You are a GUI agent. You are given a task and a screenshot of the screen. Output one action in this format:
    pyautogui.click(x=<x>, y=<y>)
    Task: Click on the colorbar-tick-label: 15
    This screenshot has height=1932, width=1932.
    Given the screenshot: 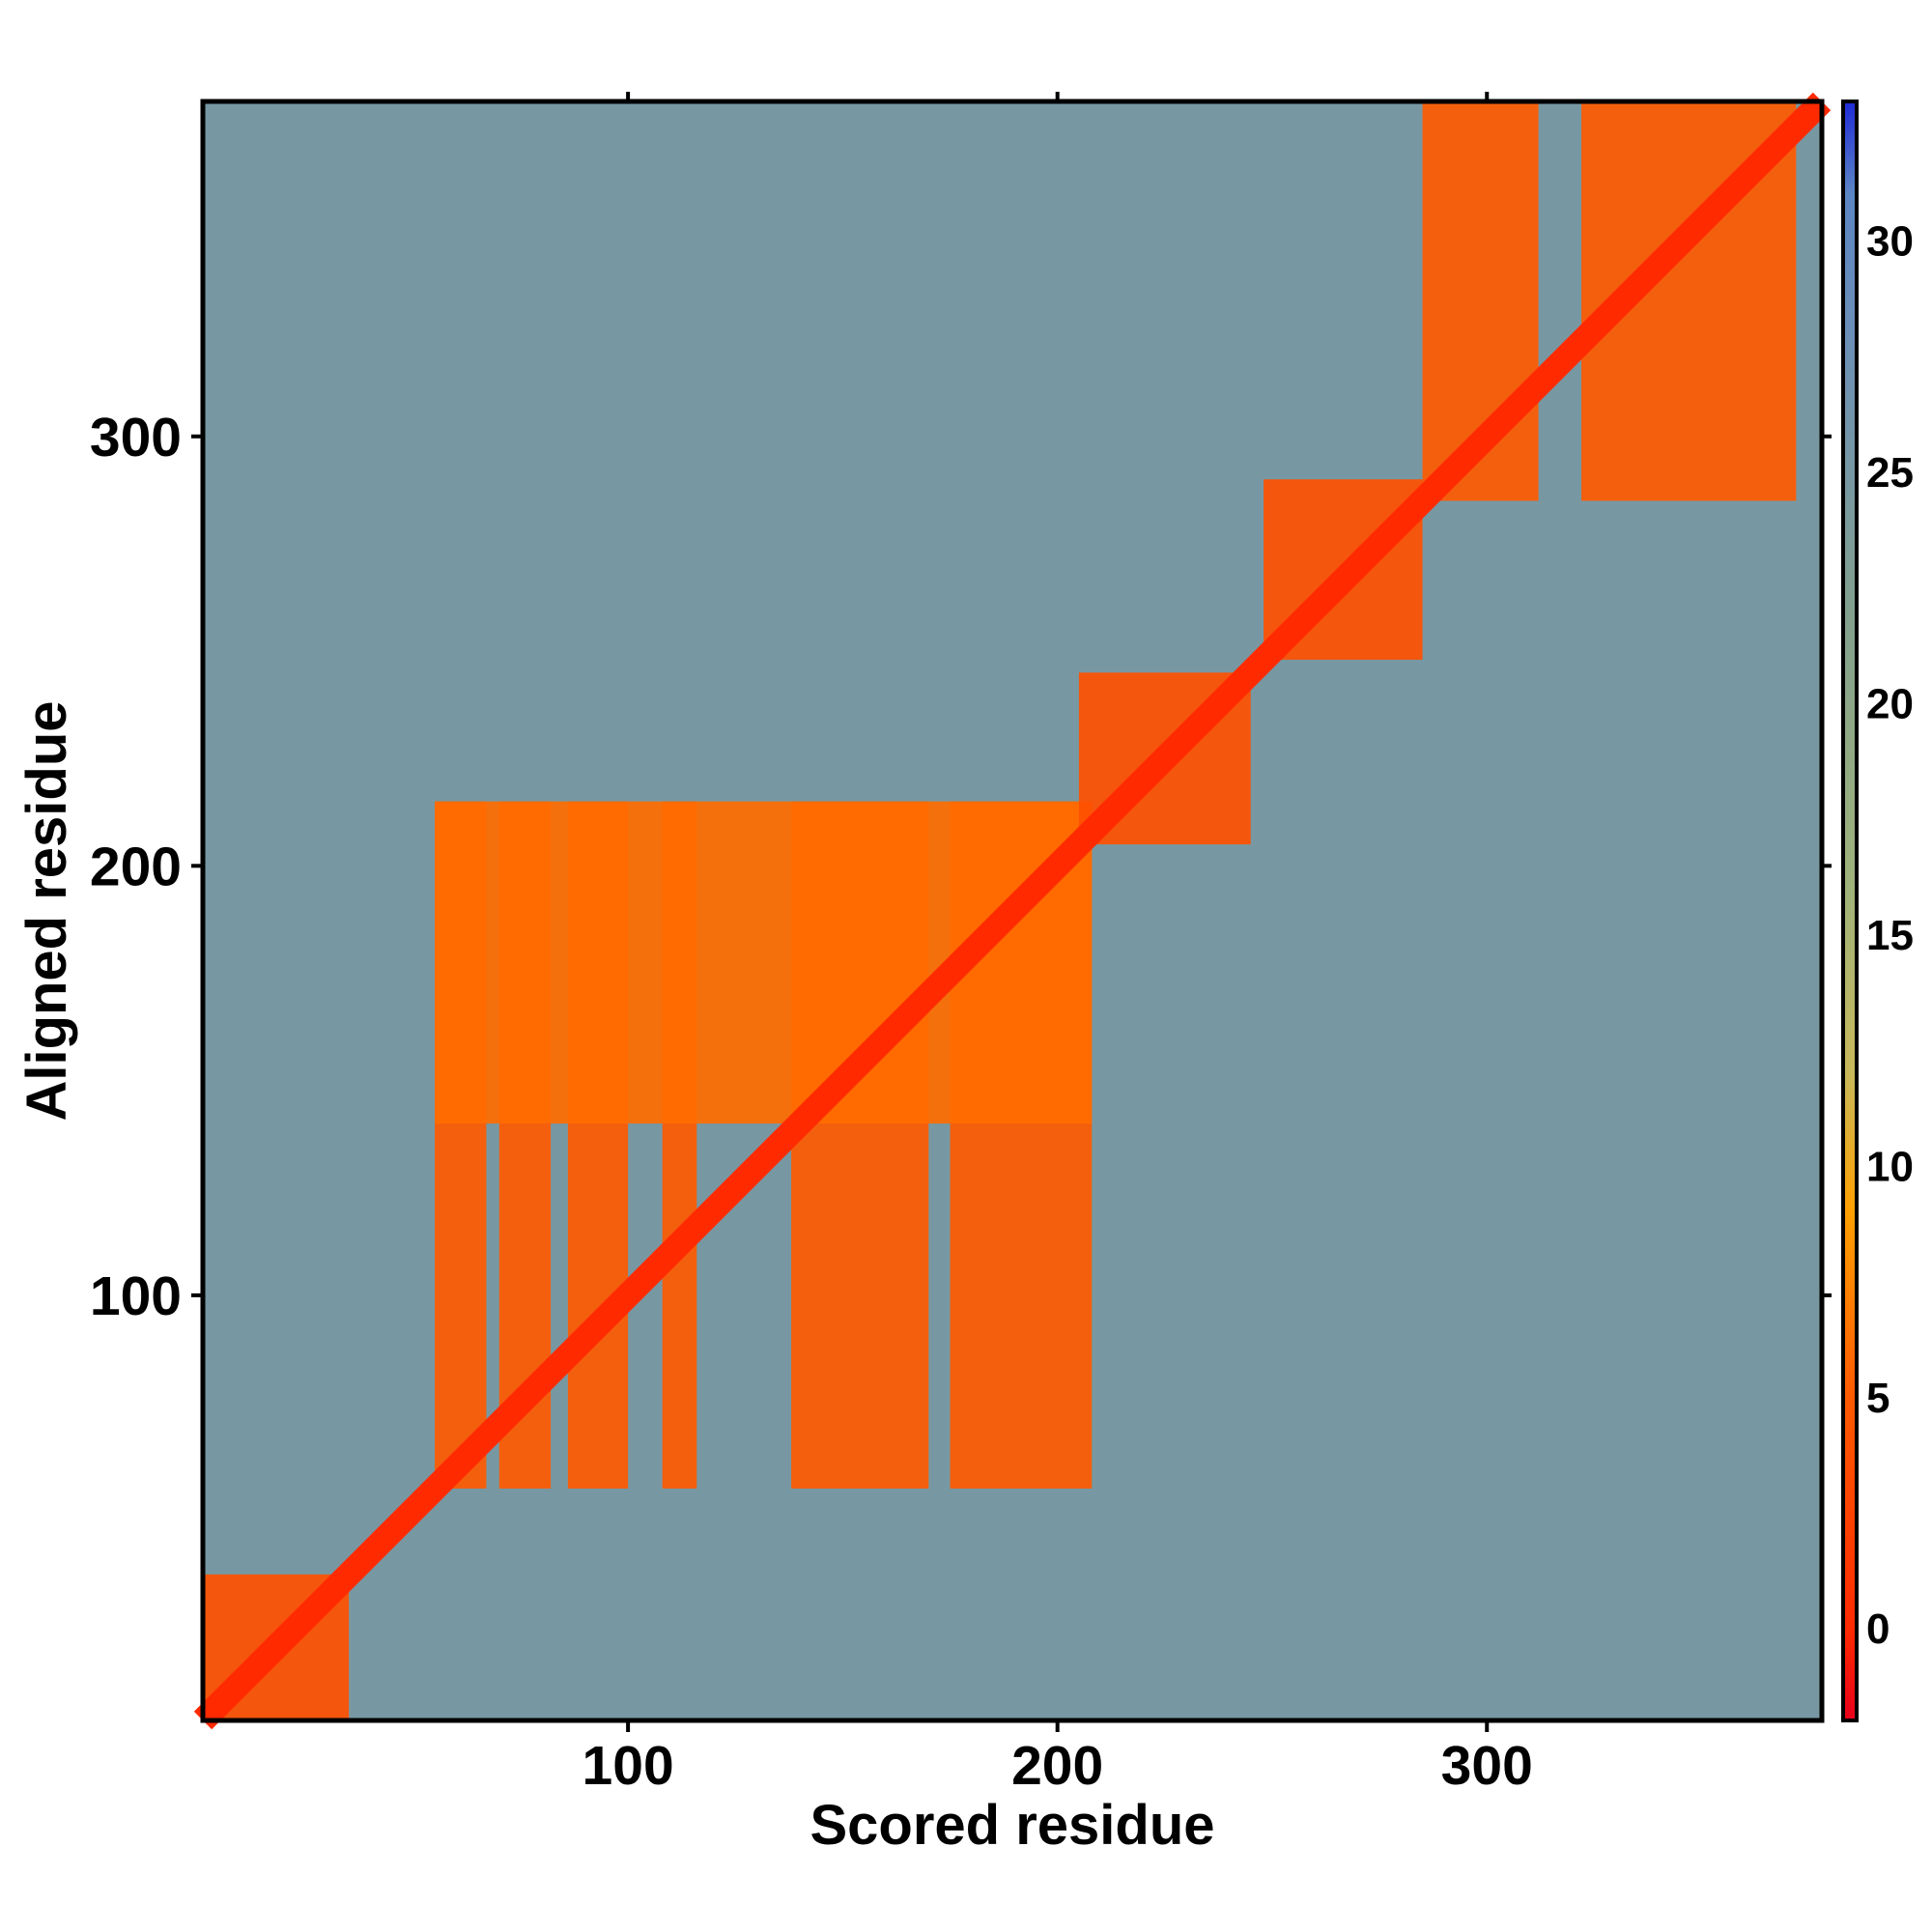 What is the action you would take?
    pyautogui.click(x=1890, y=935)
    